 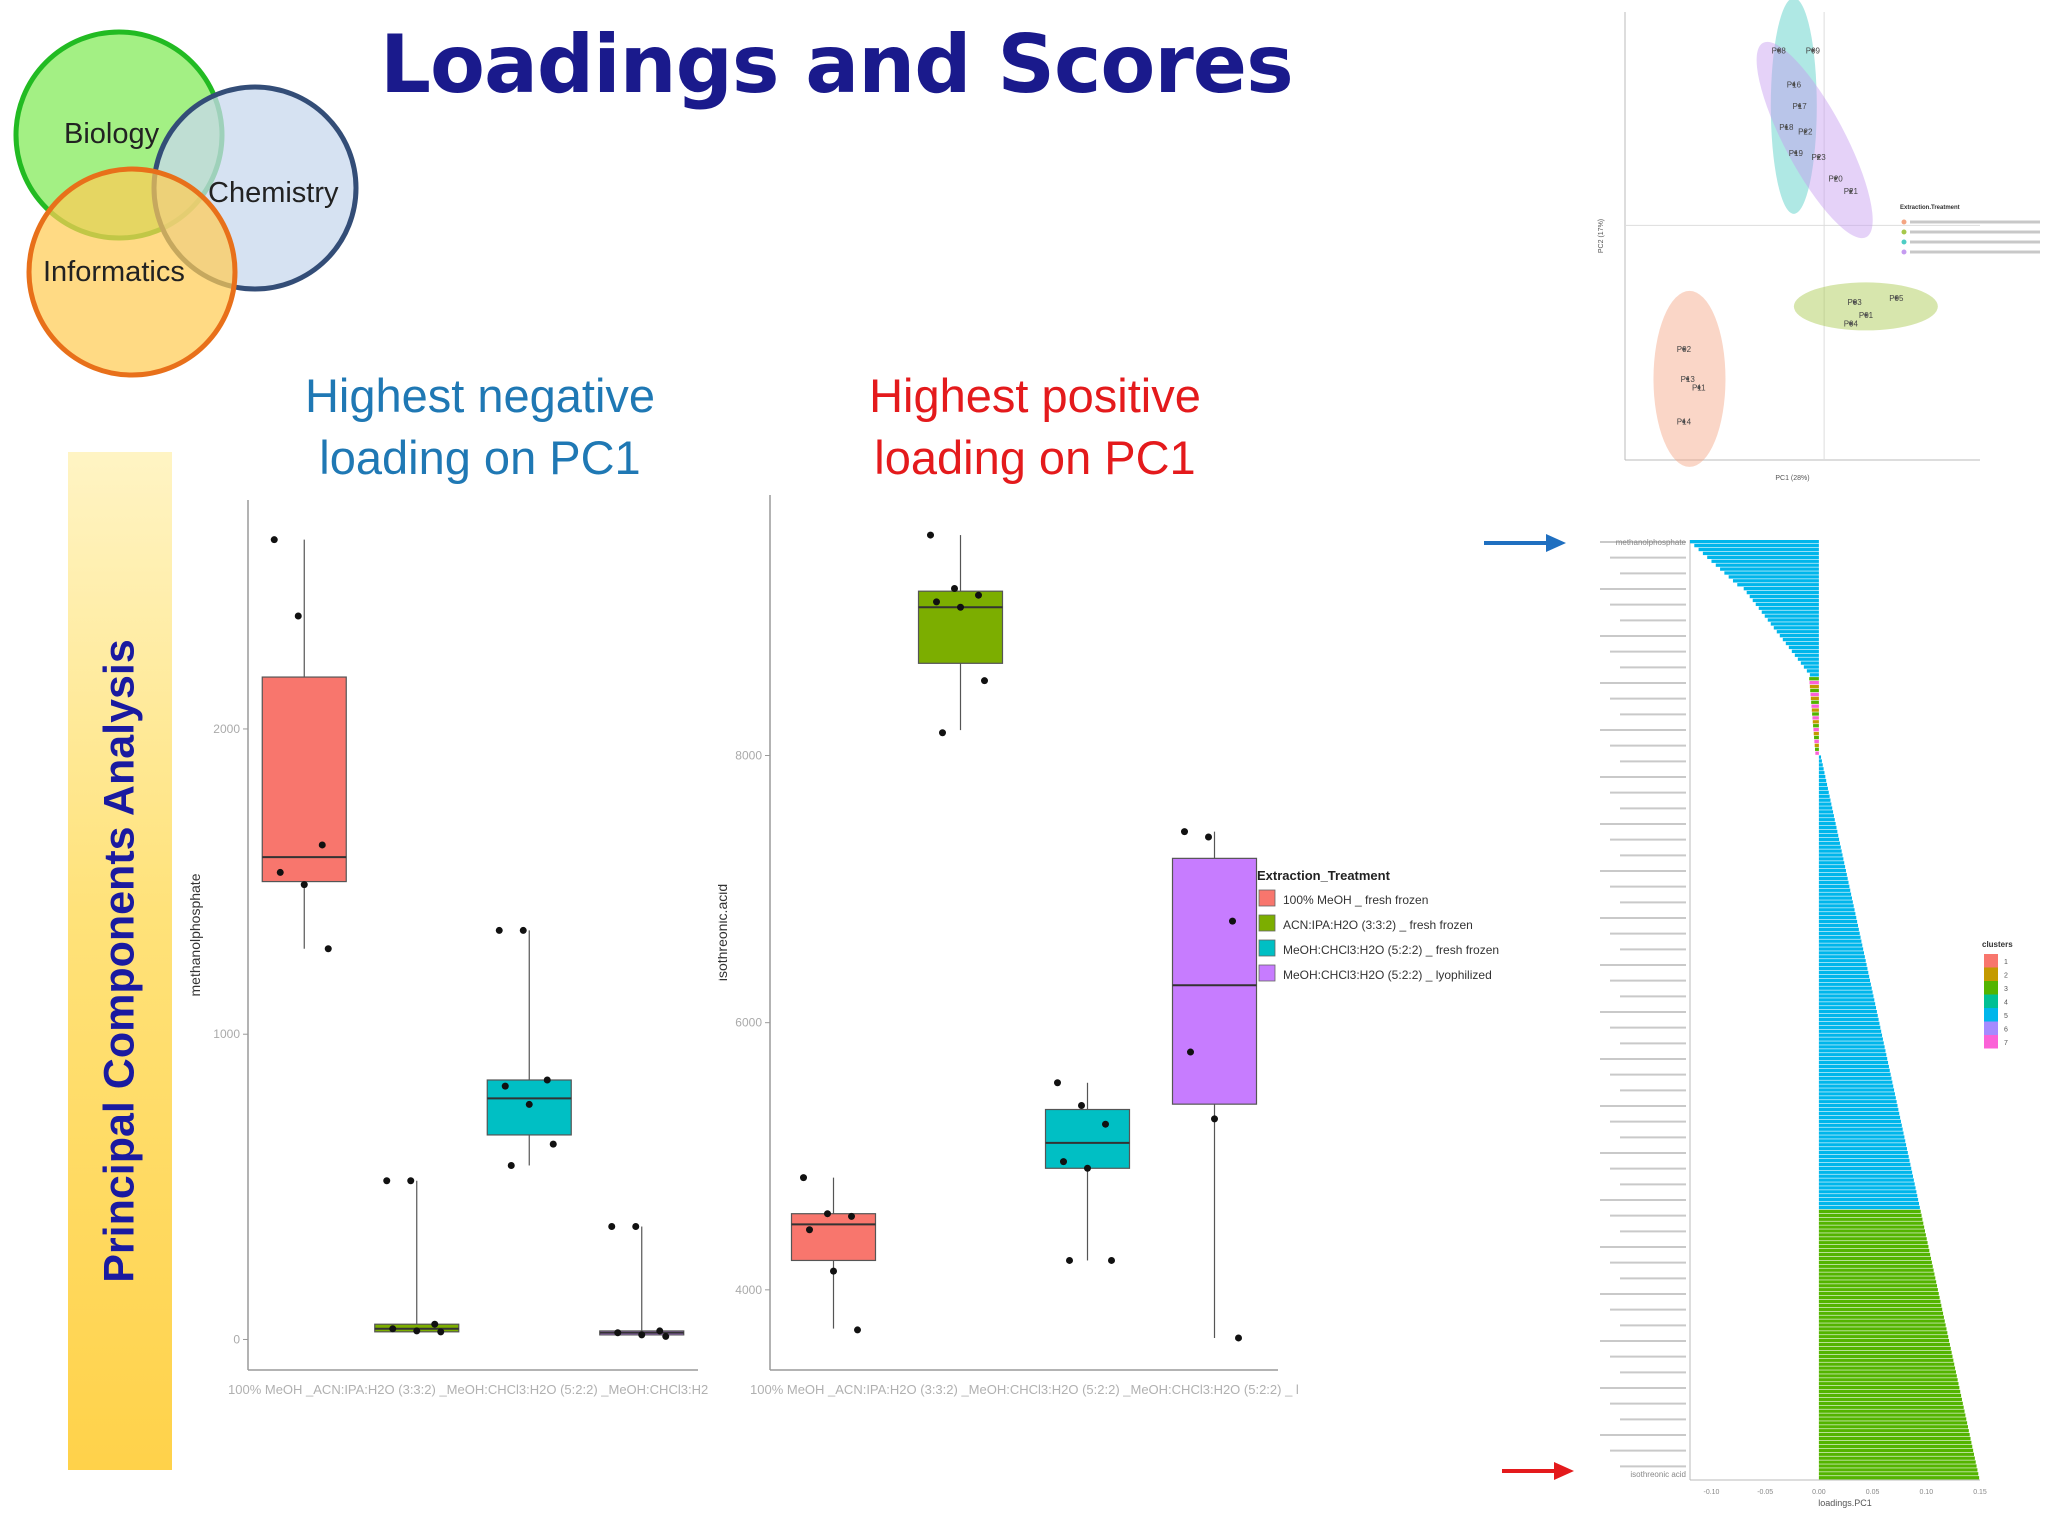 What do you see at coordinates (1845, 1503) in the screenshot?
I see `bars-x-label: loadings.PC1` at bounding box center [1845, 1503].